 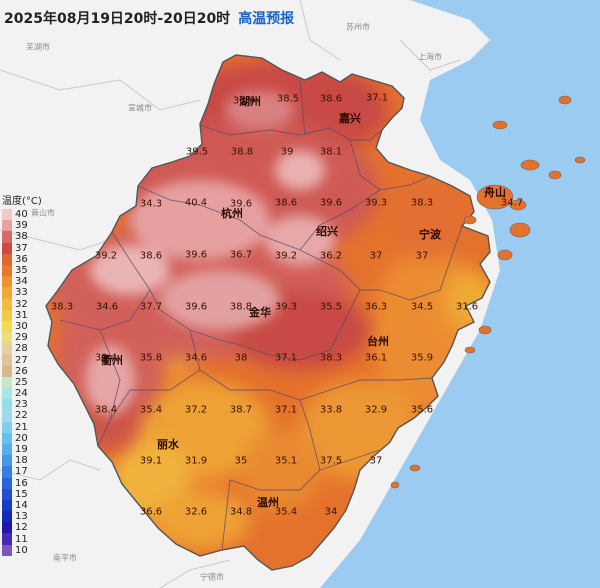 I want to click on legend-label: 28, so click(x=21, y=349).